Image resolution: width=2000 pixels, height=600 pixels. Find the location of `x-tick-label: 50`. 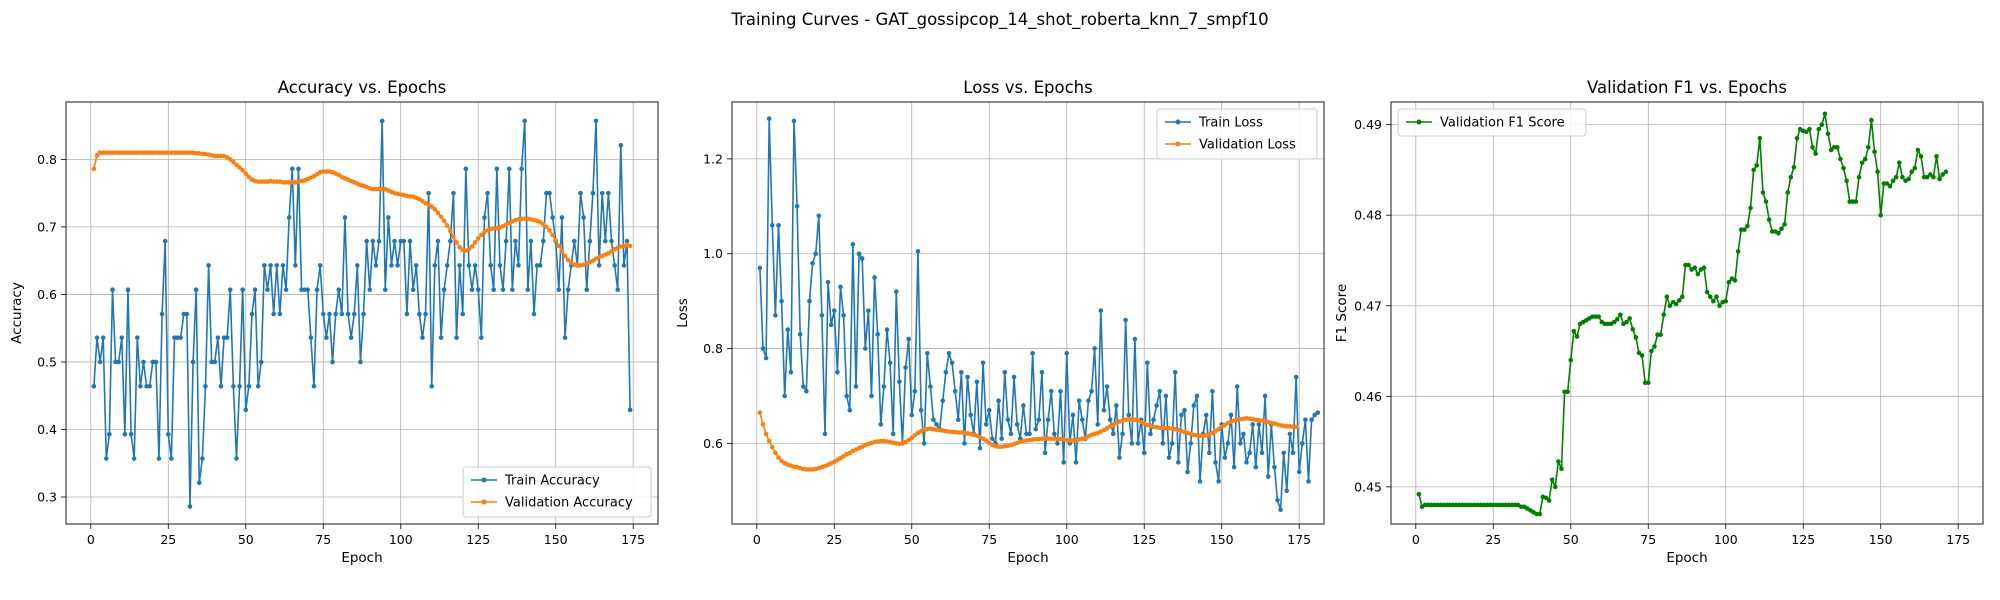

x-tick-label: 50 is located at coordinates (246, 539).